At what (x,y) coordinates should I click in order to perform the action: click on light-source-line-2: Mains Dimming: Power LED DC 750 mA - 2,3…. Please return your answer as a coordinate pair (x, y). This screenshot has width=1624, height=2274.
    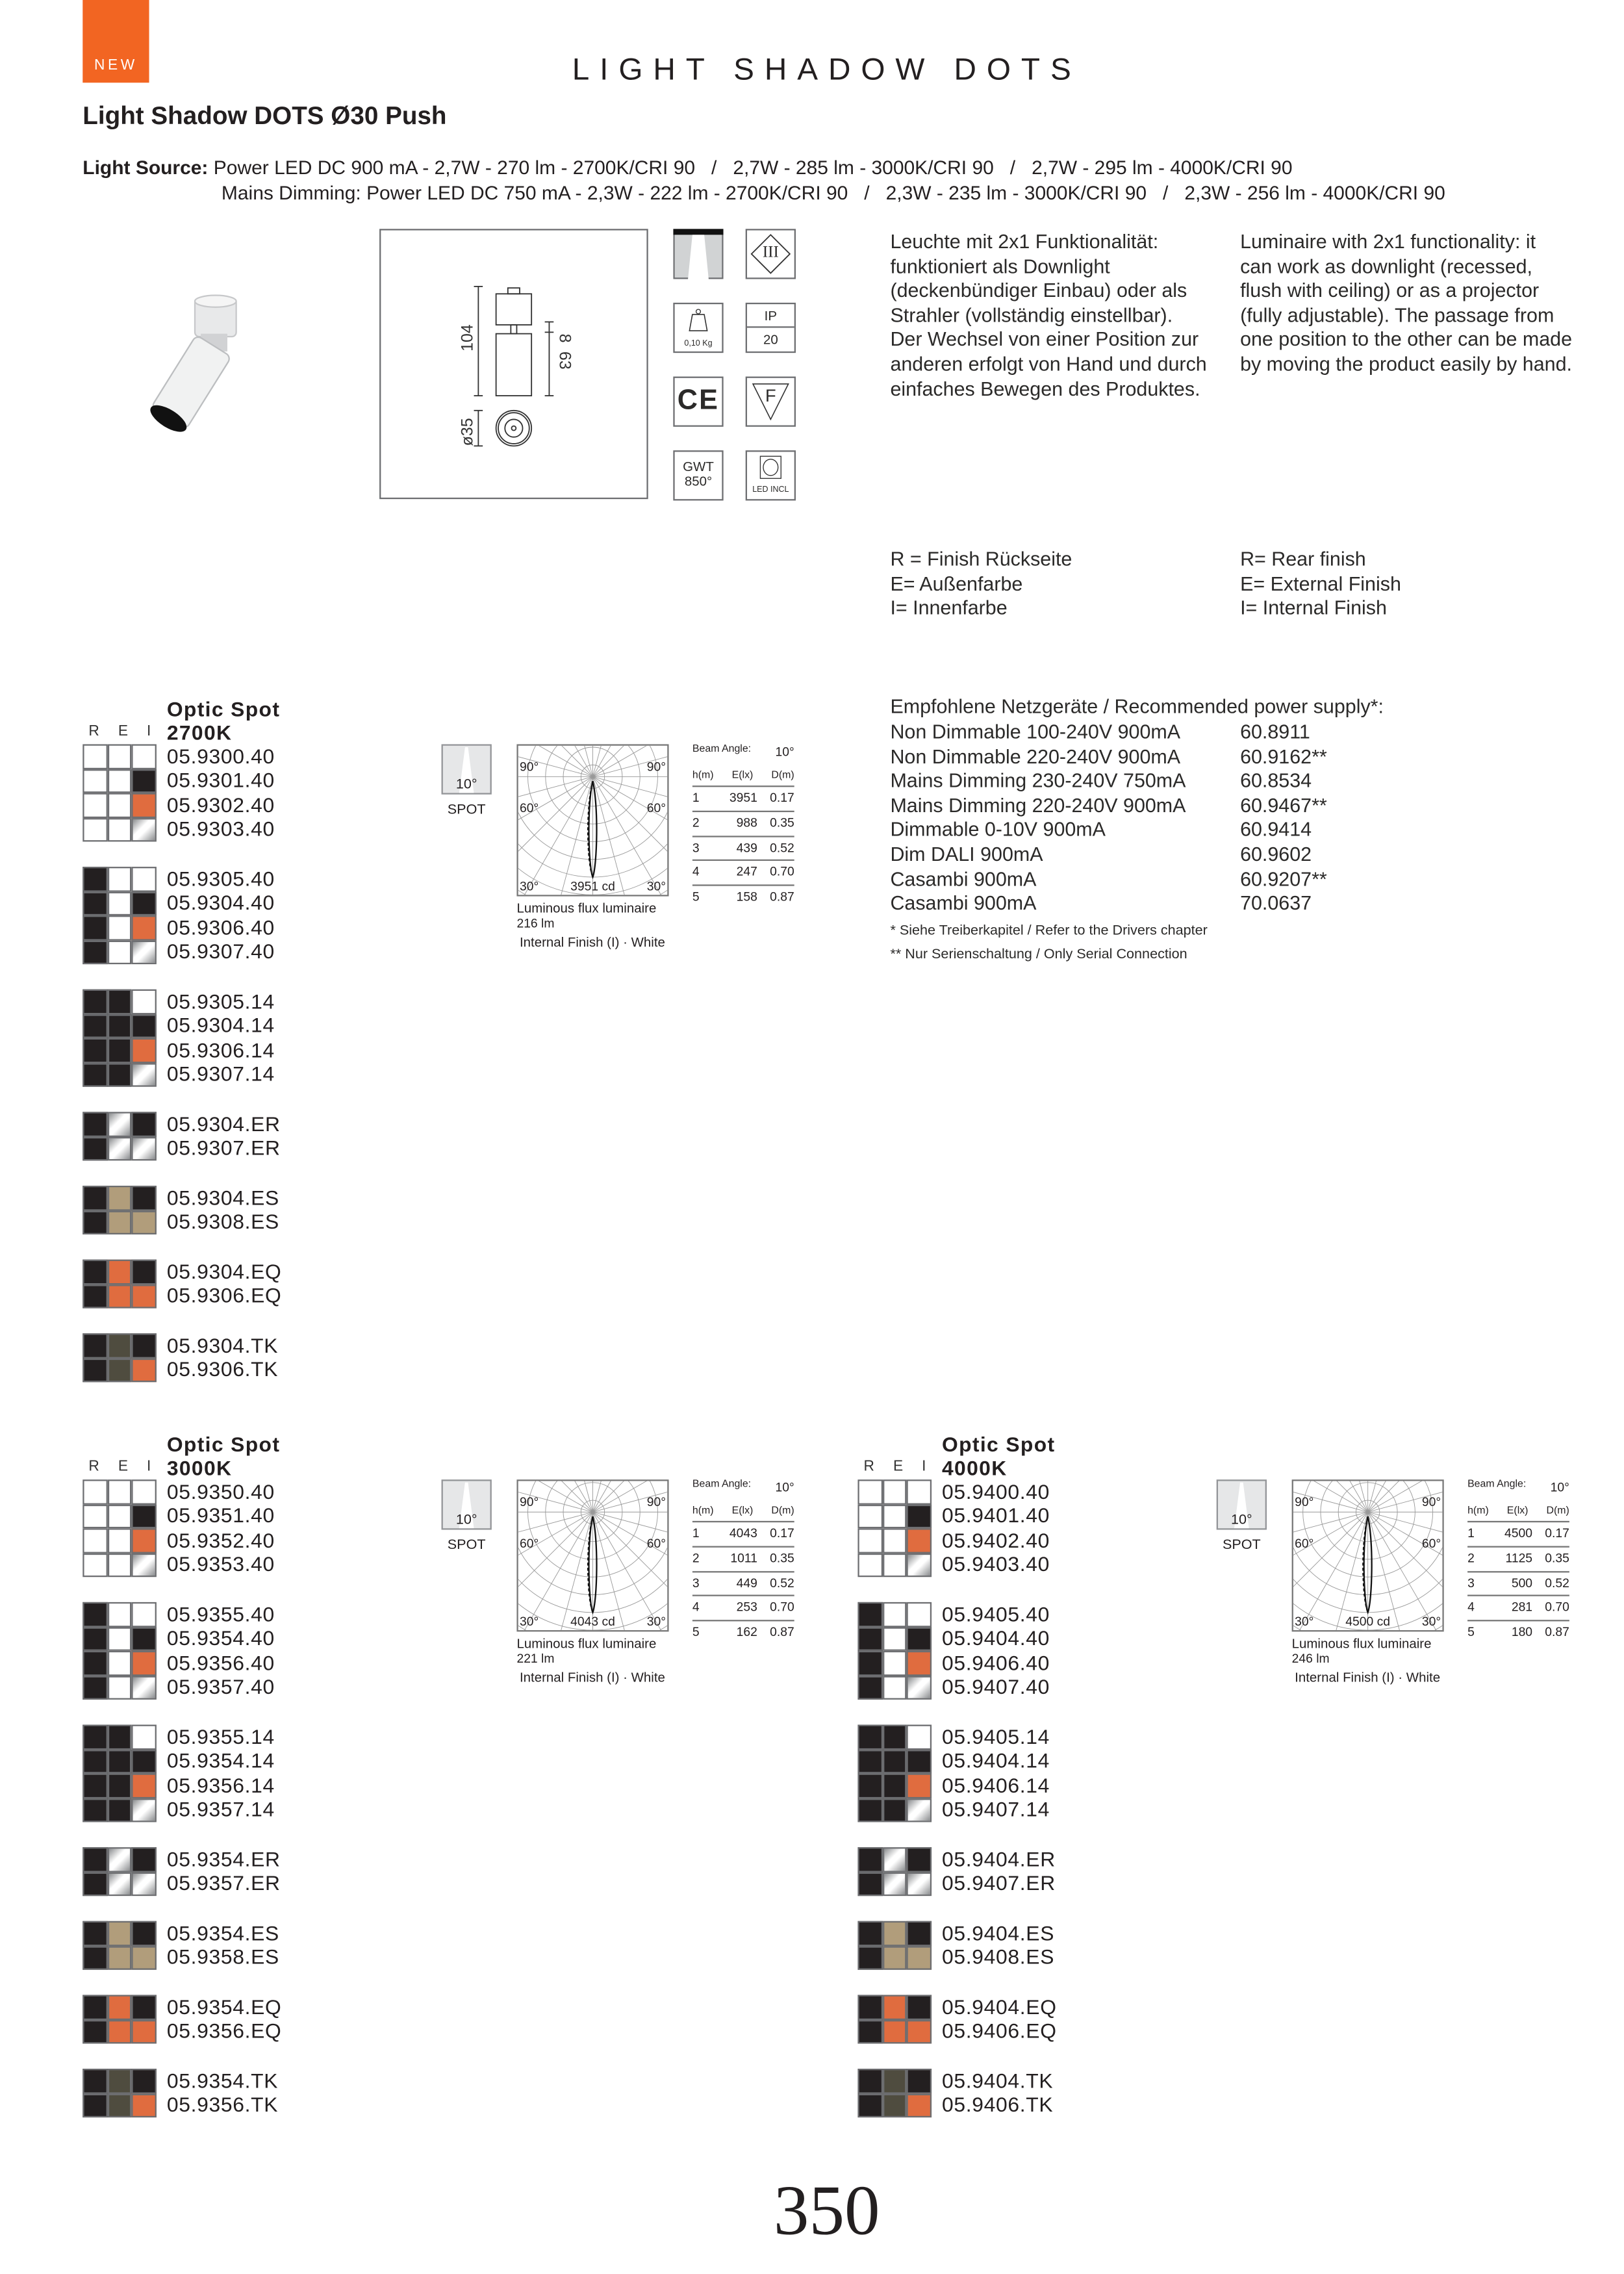
    Looking at the image, I should click on (833, 192).